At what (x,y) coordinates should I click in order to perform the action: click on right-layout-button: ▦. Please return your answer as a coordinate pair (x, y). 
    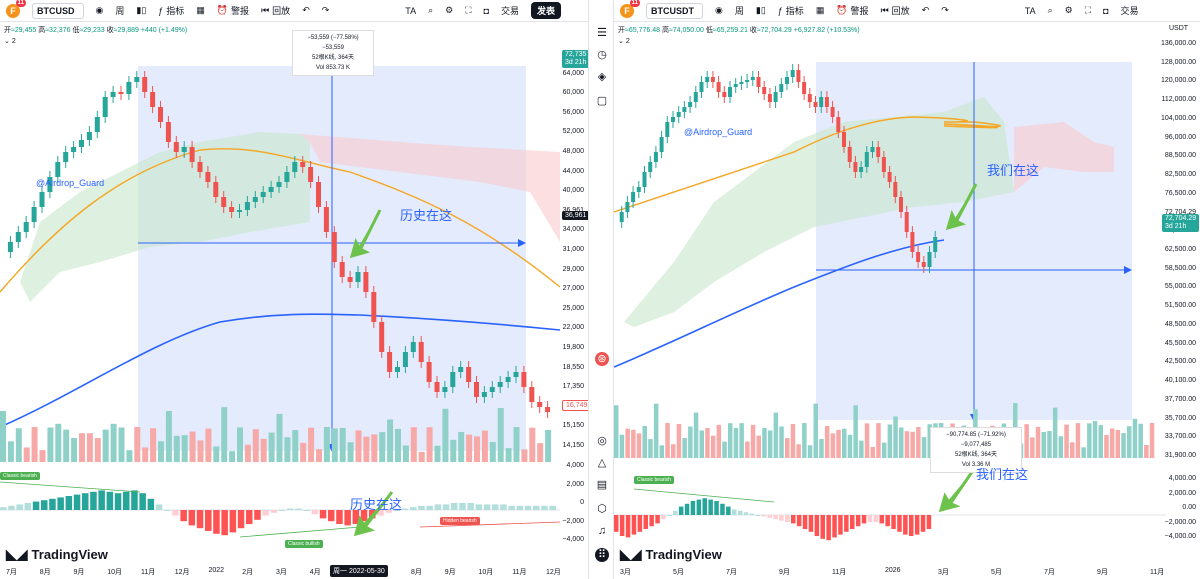
    Looking at the image, I should click on (820, 11).